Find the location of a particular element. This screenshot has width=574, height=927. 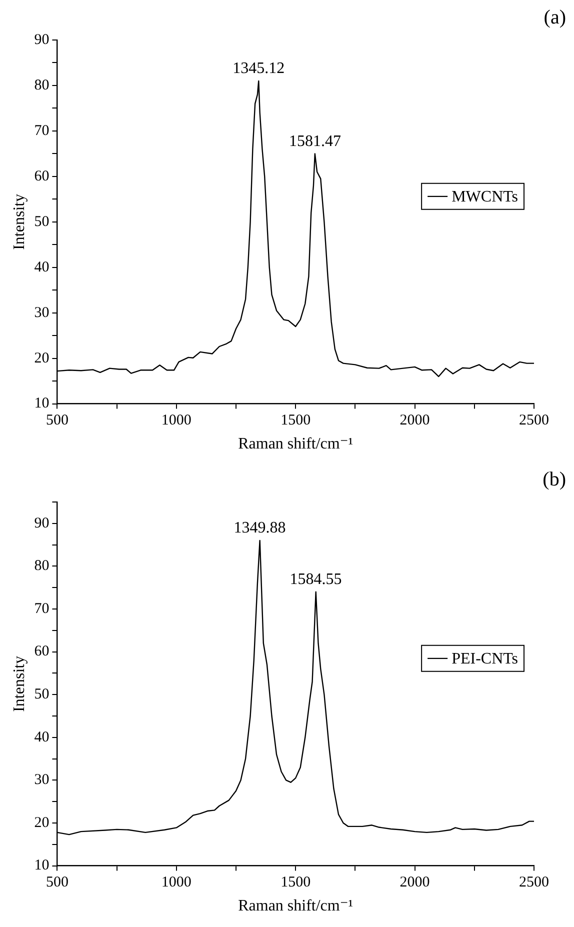

text: (b) is located at coordinates (554, 479).